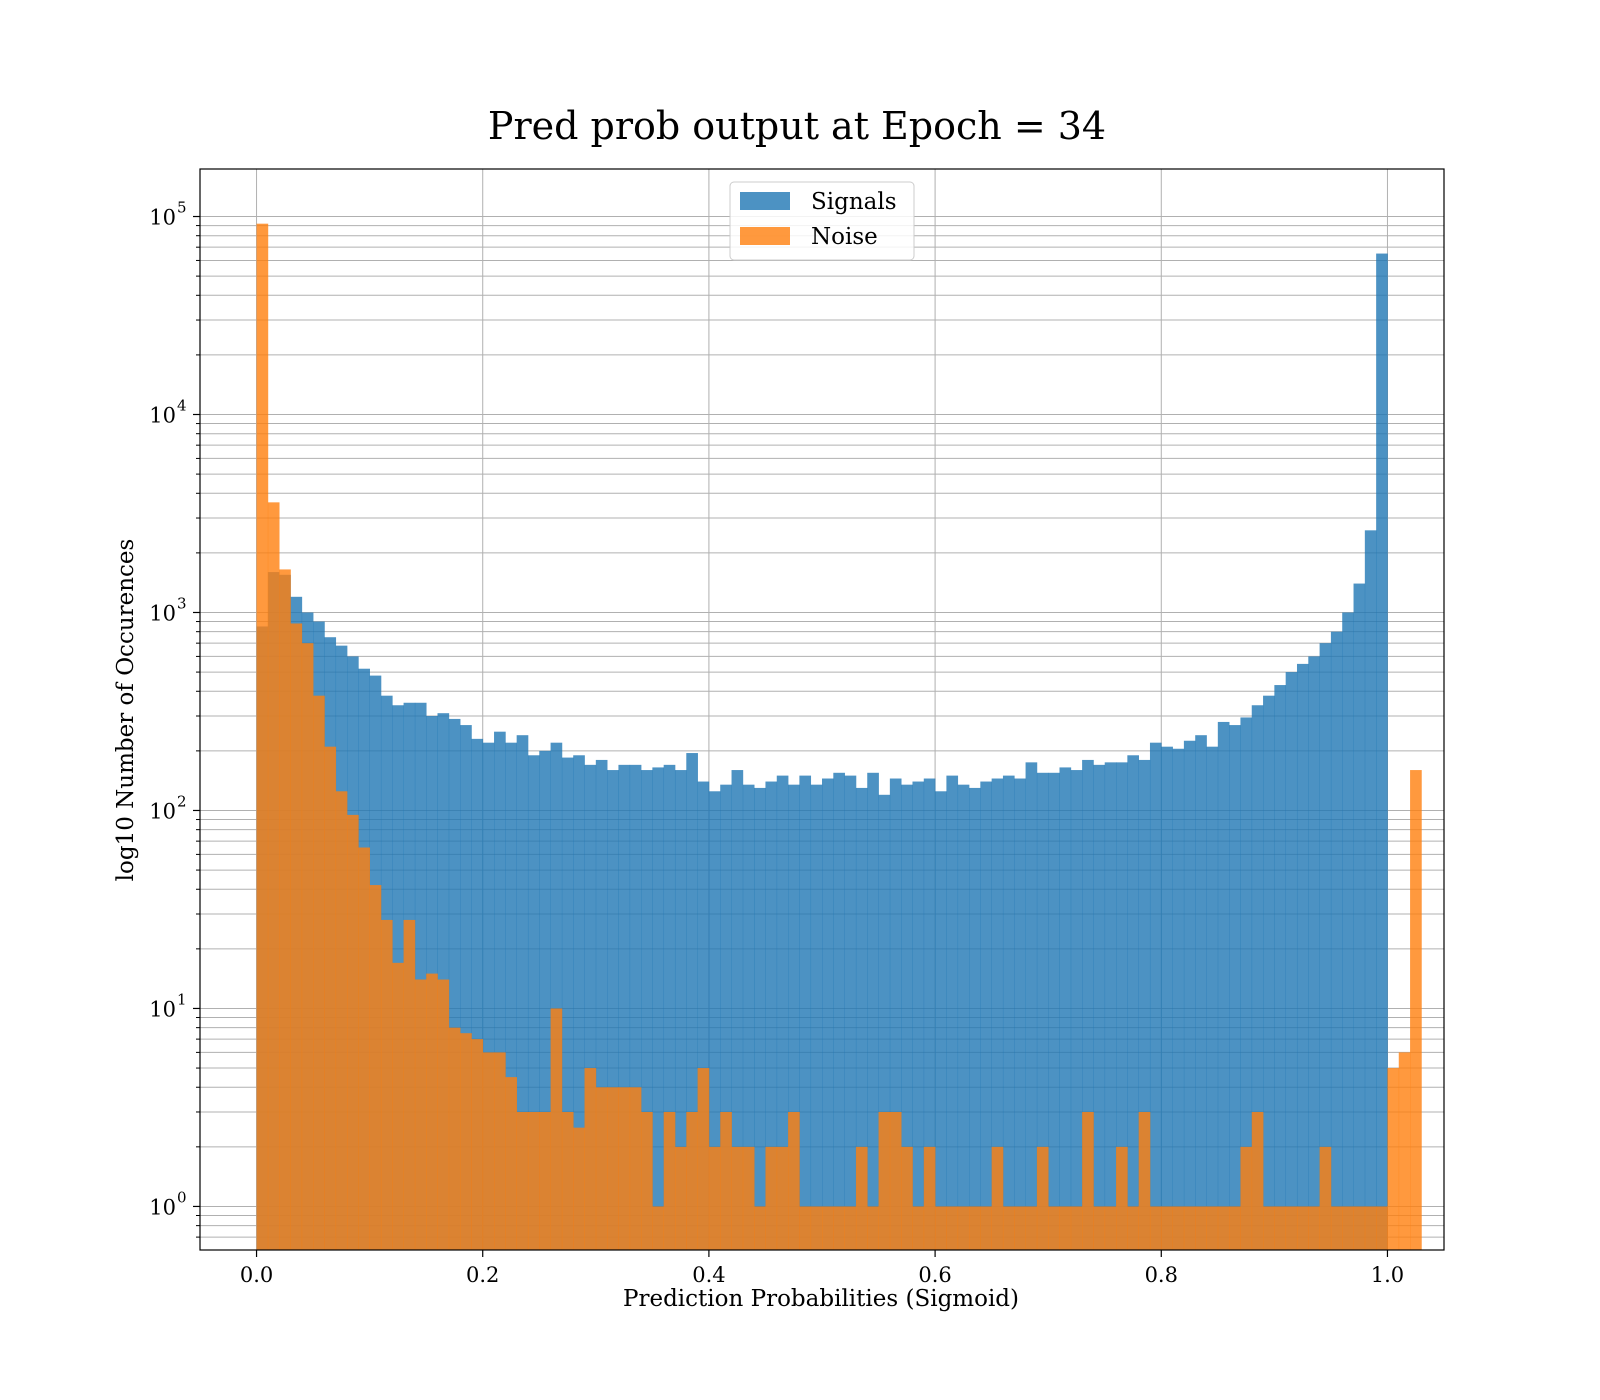  I want to click on x-tick-label: 0.6, so click(934, 1275).